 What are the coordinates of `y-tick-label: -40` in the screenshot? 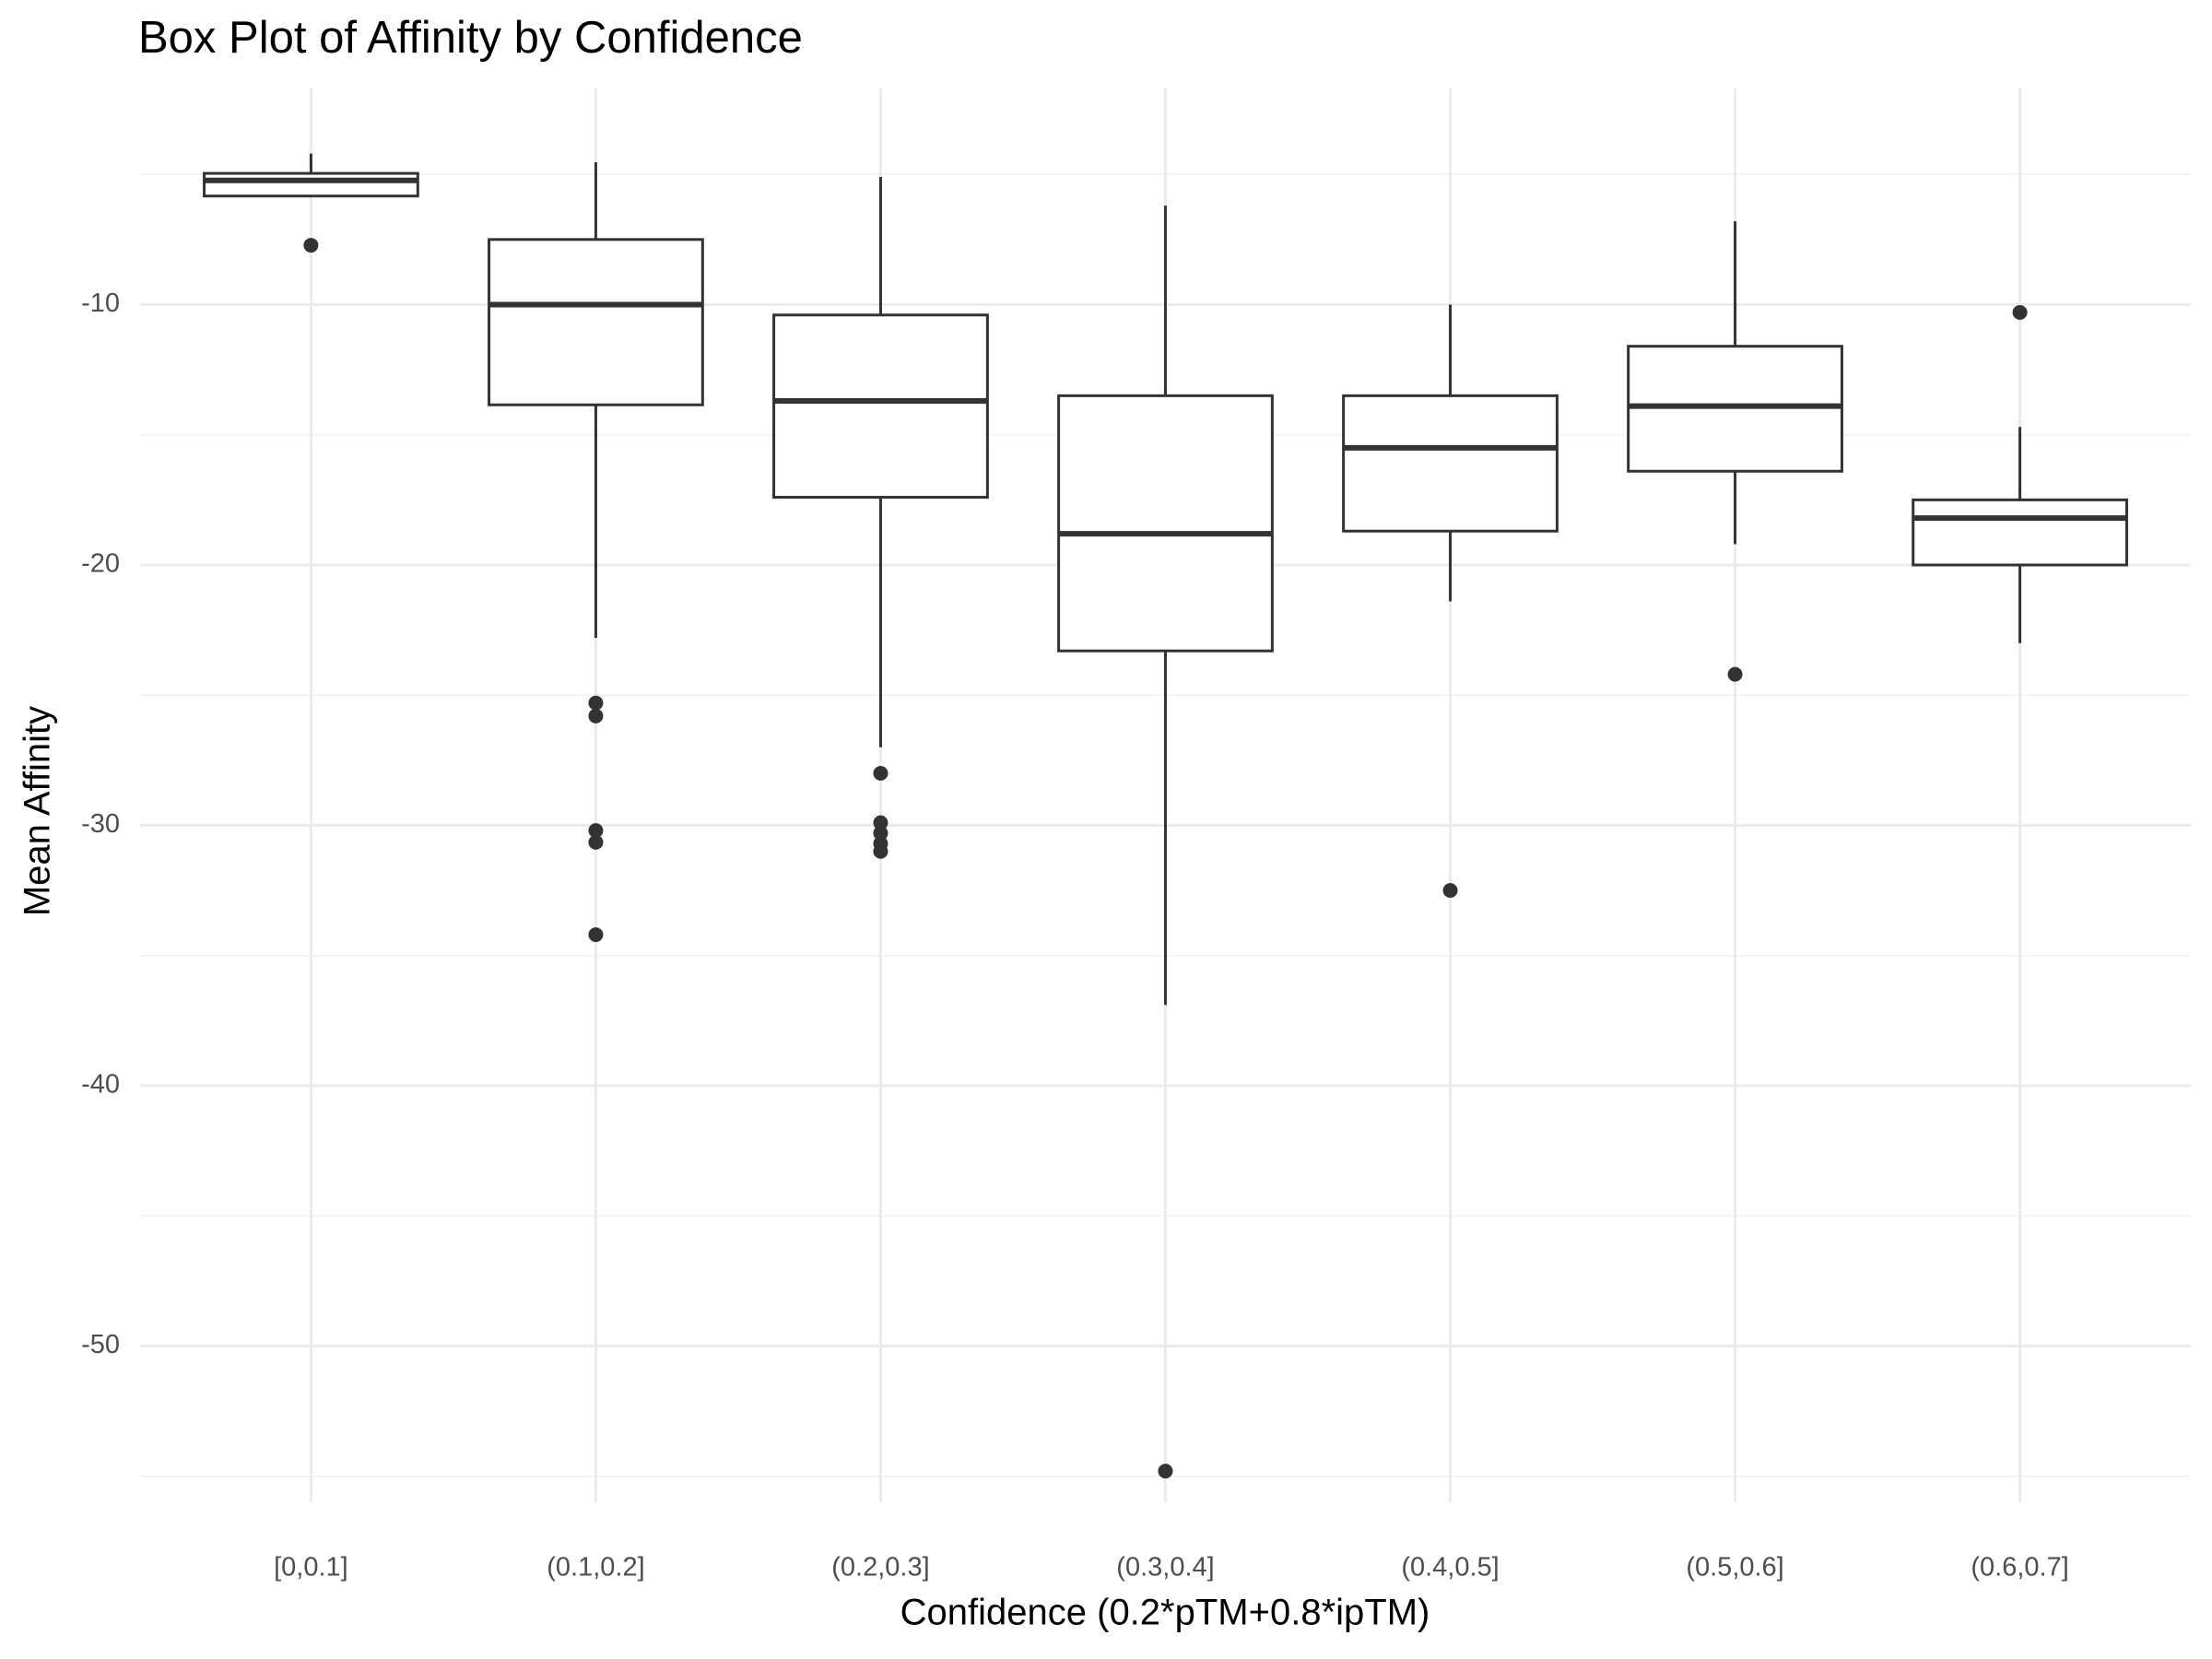 It's located at (100, 1085).